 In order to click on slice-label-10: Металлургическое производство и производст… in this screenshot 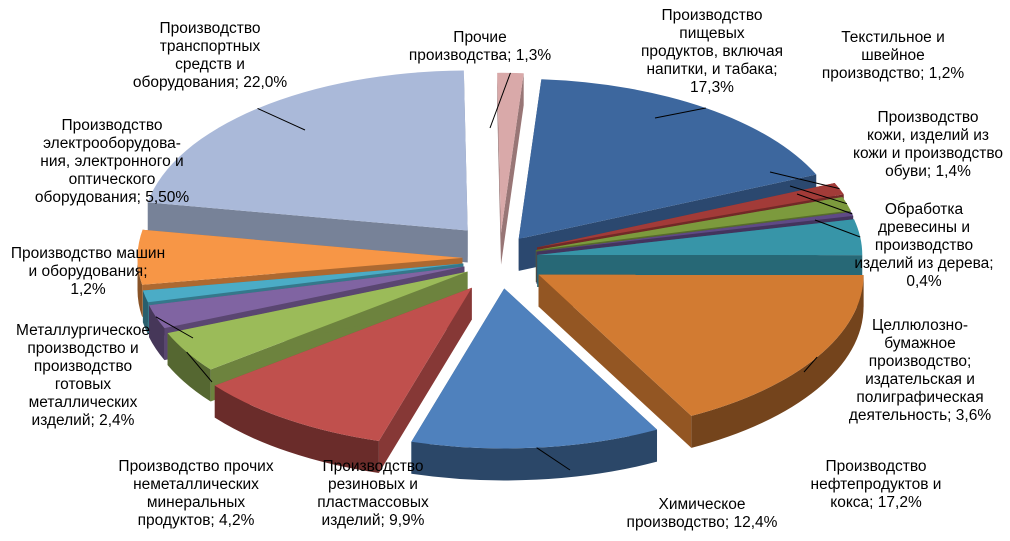, I will do `click(83, 375)`.